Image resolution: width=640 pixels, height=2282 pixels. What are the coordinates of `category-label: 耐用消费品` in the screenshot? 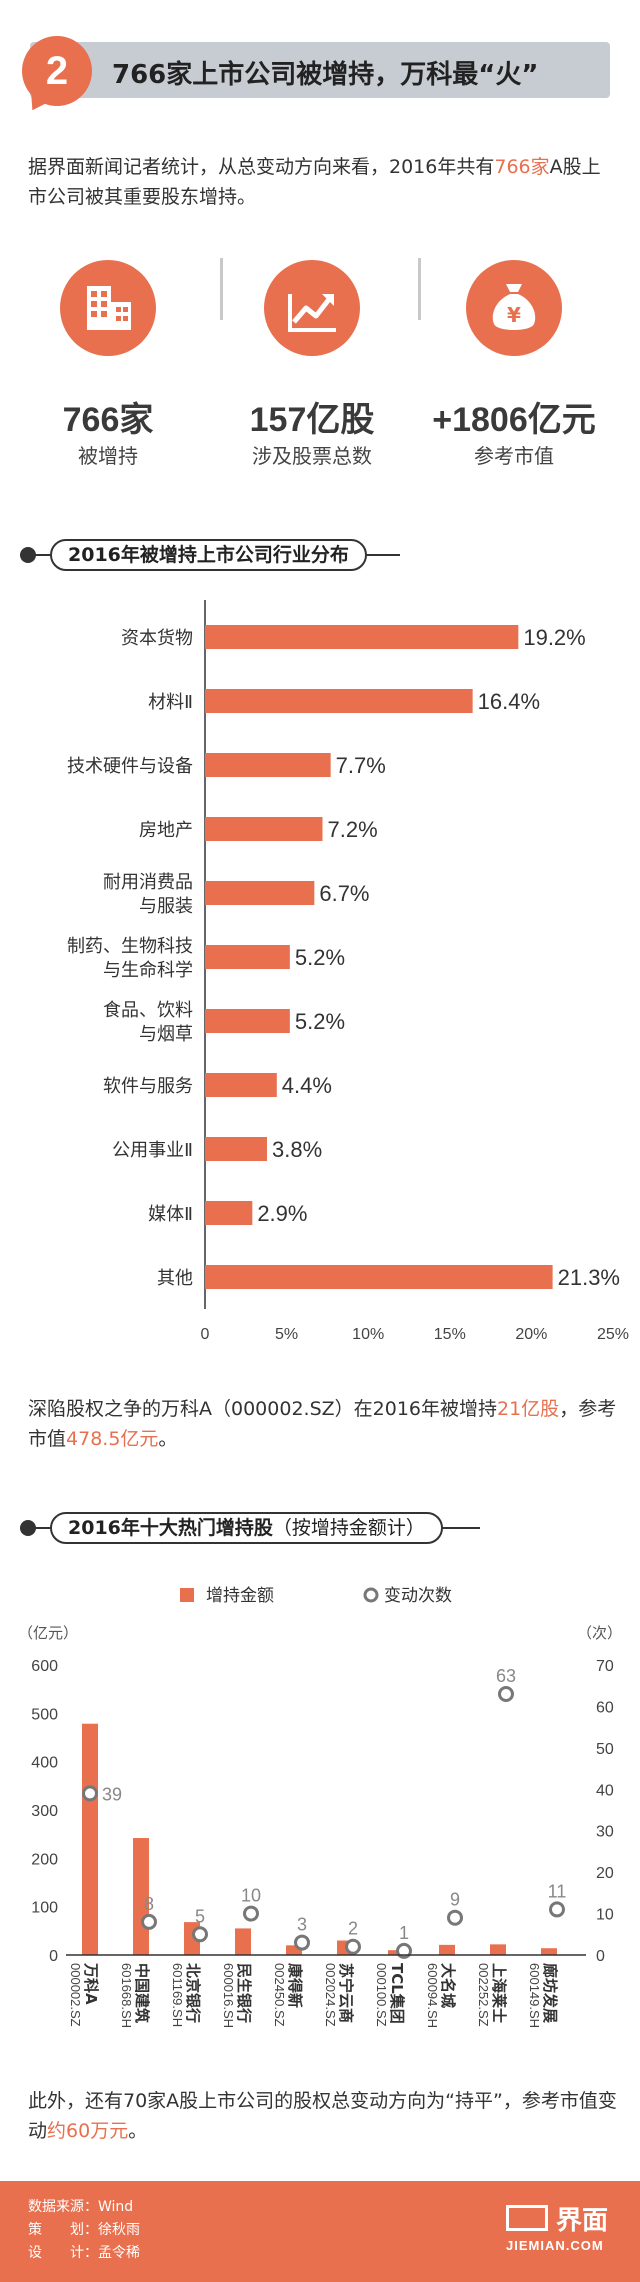 It's located at (148, 882).